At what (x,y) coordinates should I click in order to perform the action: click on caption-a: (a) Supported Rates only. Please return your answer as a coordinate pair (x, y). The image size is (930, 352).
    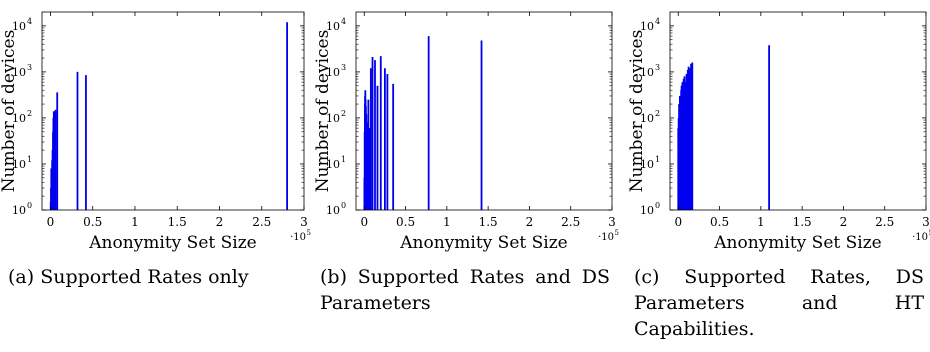
    Looking at the image, I should click on (128, 277).